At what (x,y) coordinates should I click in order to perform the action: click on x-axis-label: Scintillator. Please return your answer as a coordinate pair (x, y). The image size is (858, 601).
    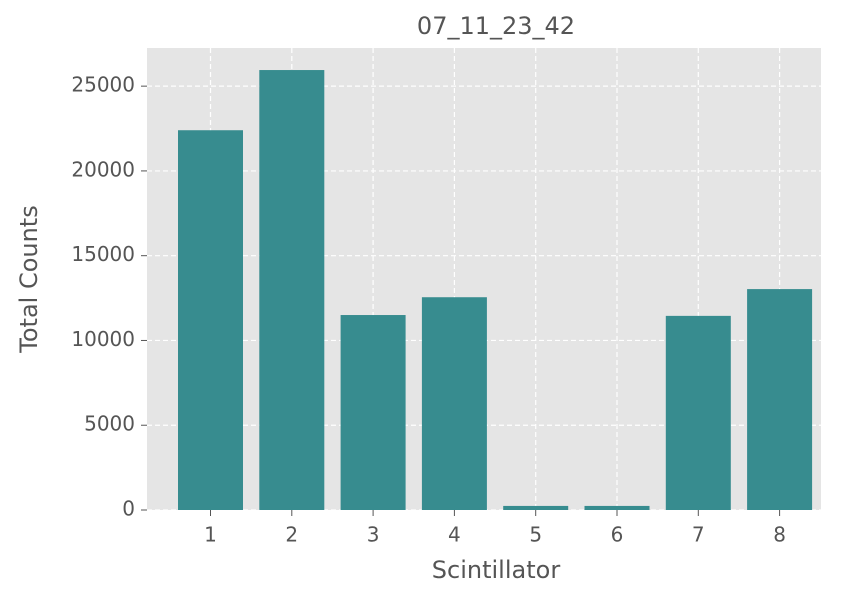
    Looking at the image, I should click on (496, 570).